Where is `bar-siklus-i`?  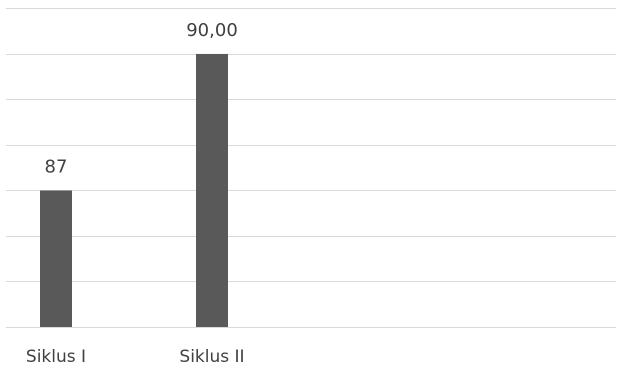 bar-siklus-i is located at coordinates (56, 258).